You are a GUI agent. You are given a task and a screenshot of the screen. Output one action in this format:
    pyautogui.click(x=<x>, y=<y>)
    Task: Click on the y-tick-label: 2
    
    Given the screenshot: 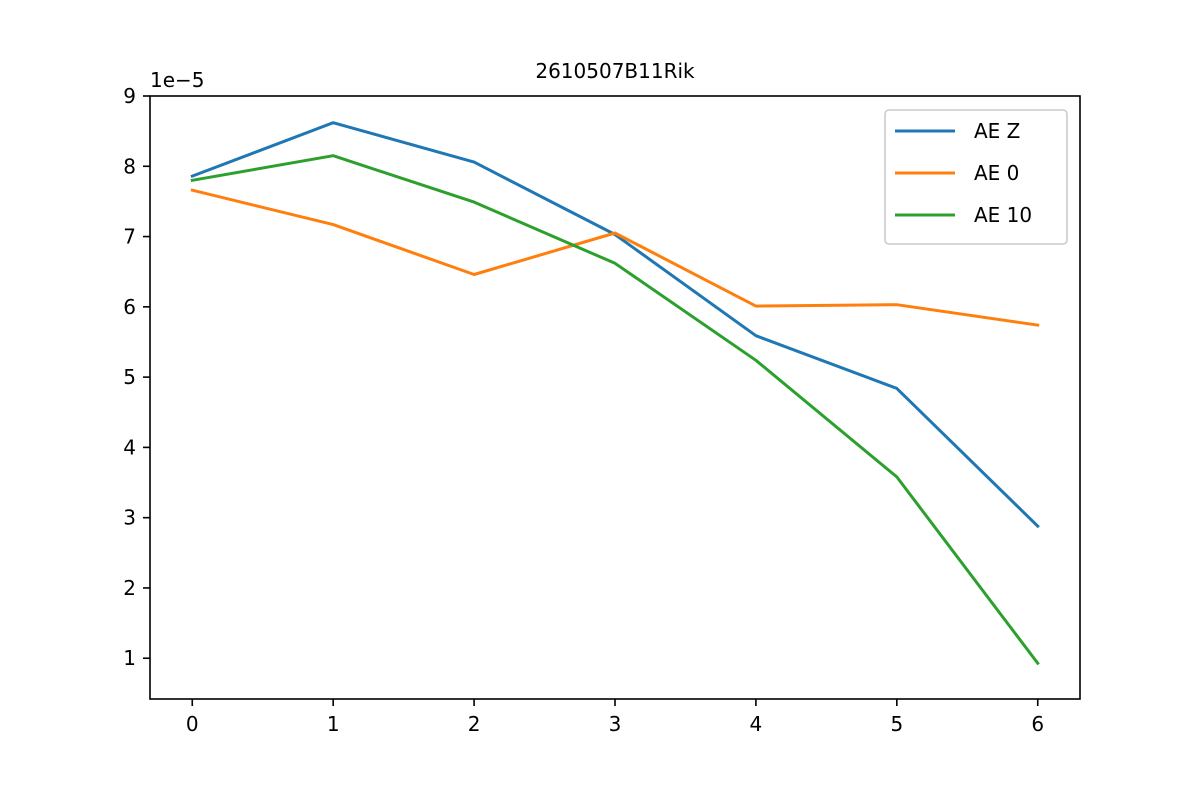 What is the action you would take?
    pyautogui.click(x=129, y=588)
    